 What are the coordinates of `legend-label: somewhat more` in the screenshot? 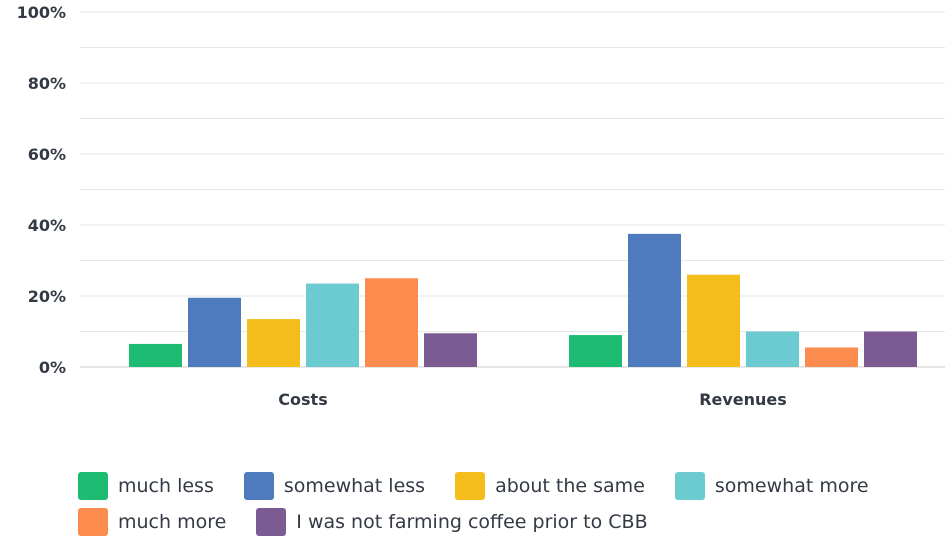 It's located at (791, 486).